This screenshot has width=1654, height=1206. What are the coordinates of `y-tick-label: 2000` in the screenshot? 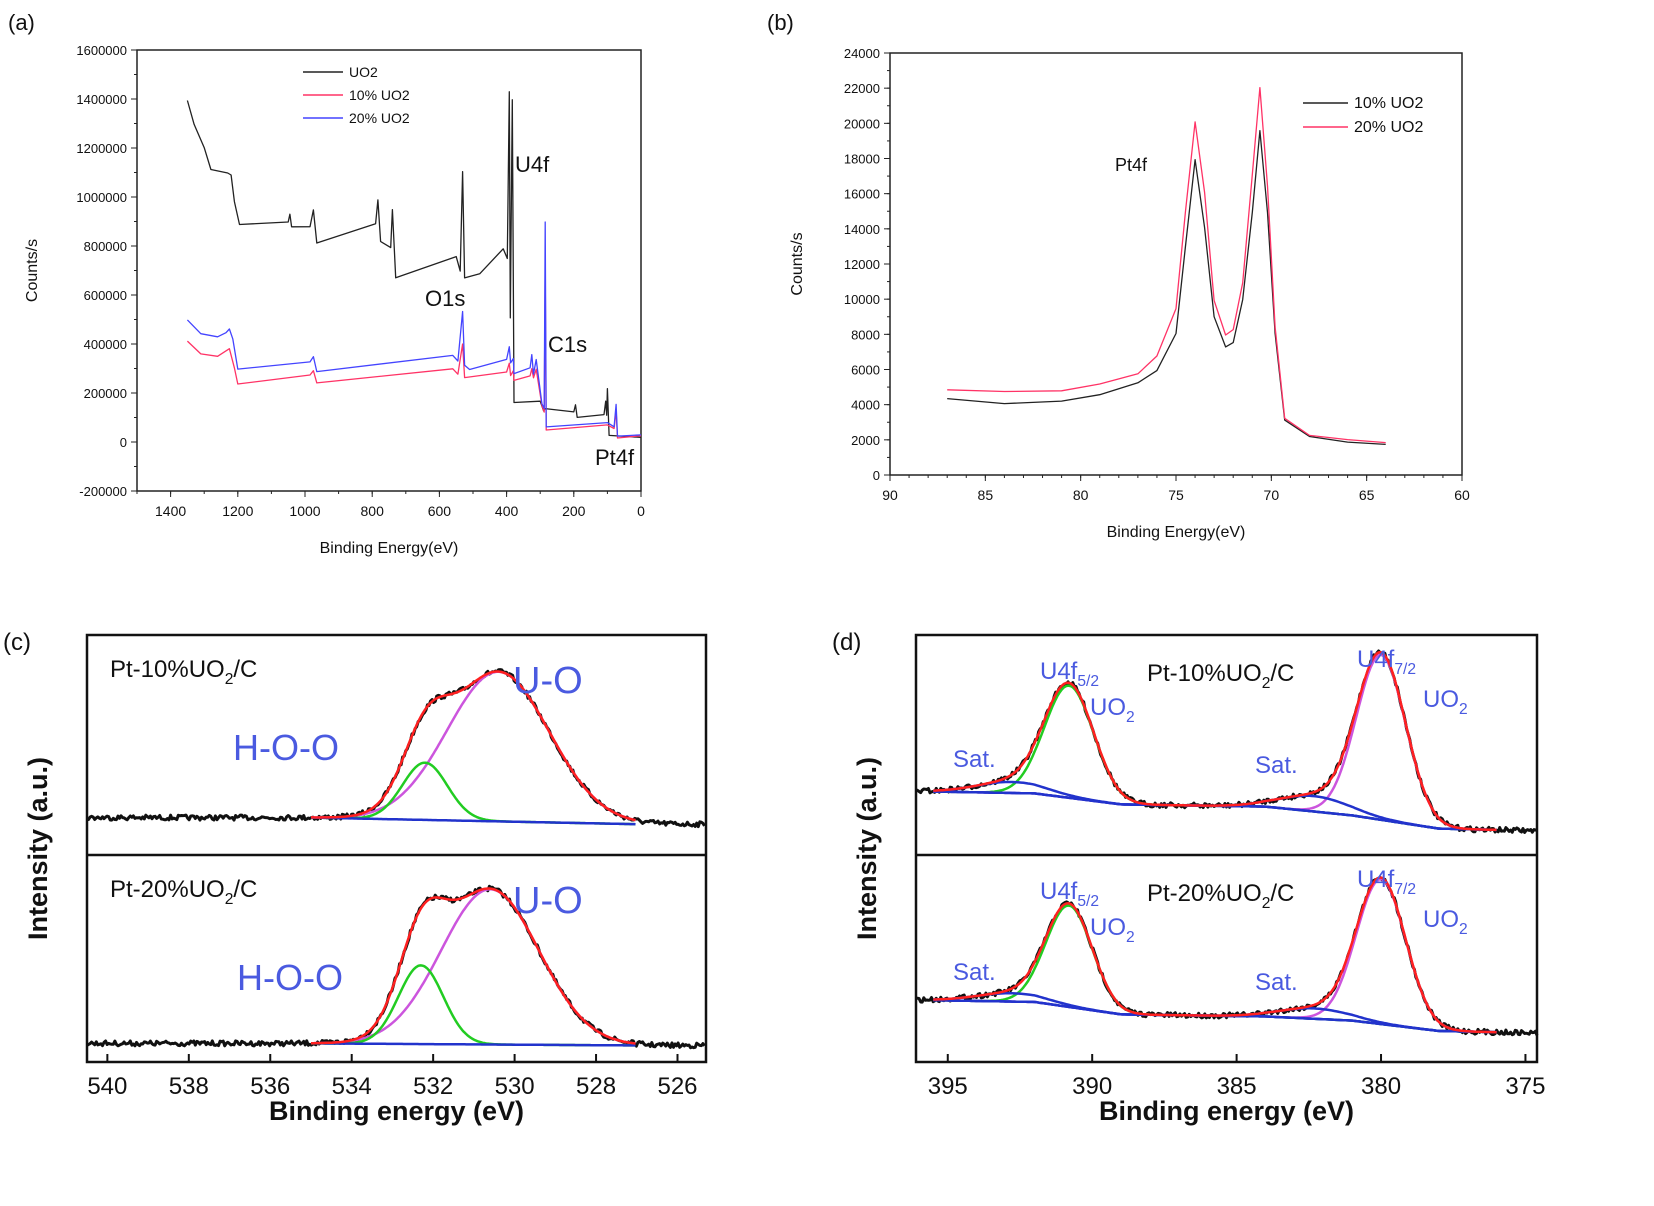 It's located at (865, 440).